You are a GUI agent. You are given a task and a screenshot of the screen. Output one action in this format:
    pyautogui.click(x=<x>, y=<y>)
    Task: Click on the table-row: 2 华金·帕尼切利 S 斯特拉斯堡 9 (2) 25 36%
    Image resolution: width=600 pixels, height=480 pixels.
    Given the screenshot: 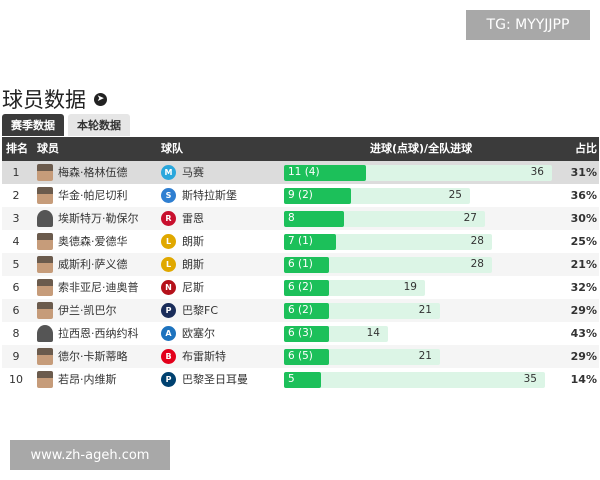 What is the action you would take?
    pyautogui.click(x=300, y=195)
    